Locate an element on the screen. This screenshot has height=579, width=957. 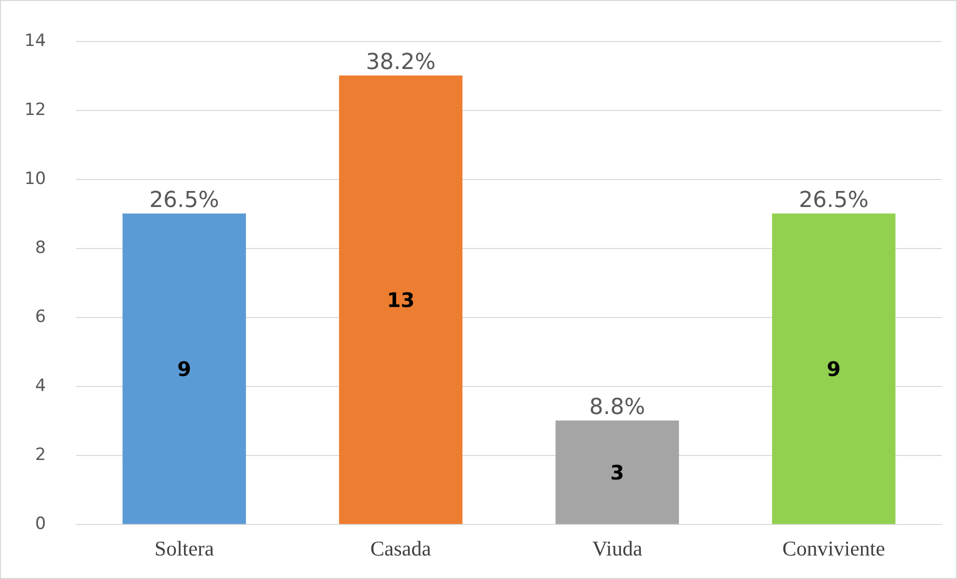
data-label: 13 is located at coordinates (400, 300).